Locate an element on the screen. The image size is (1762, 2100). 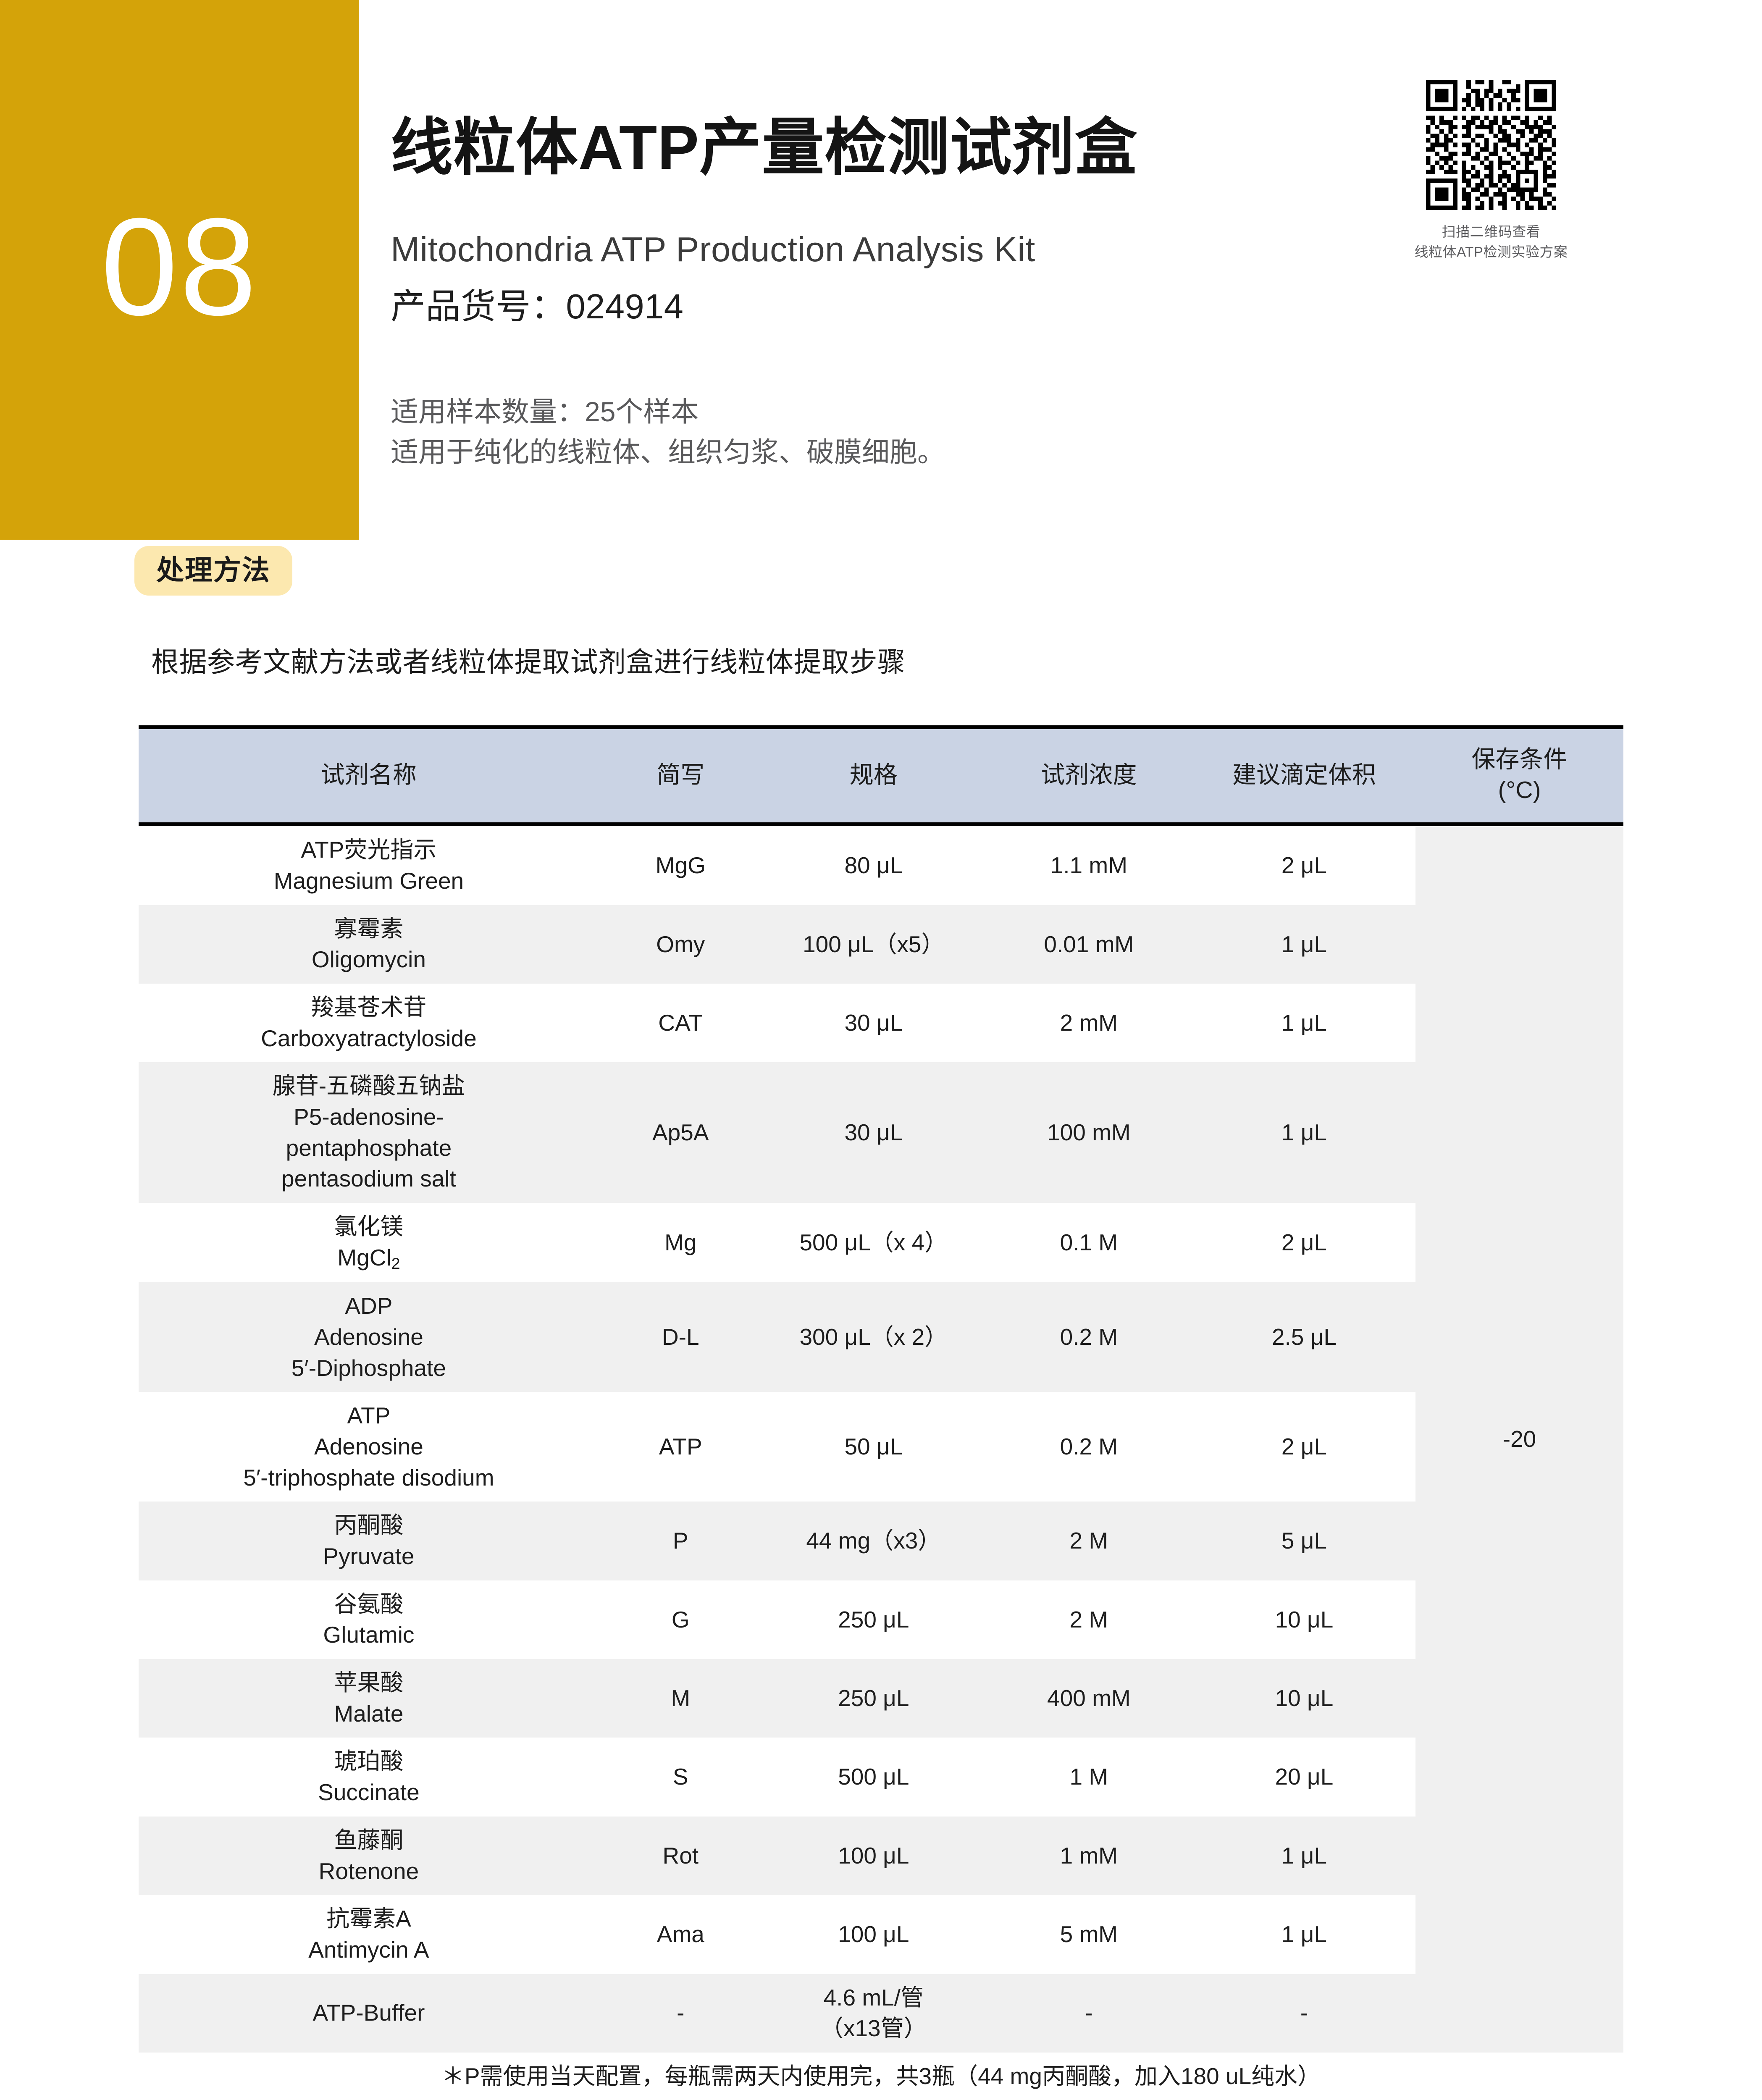
cell-abbreviation: Rot is located at coordinates (680, 1855).